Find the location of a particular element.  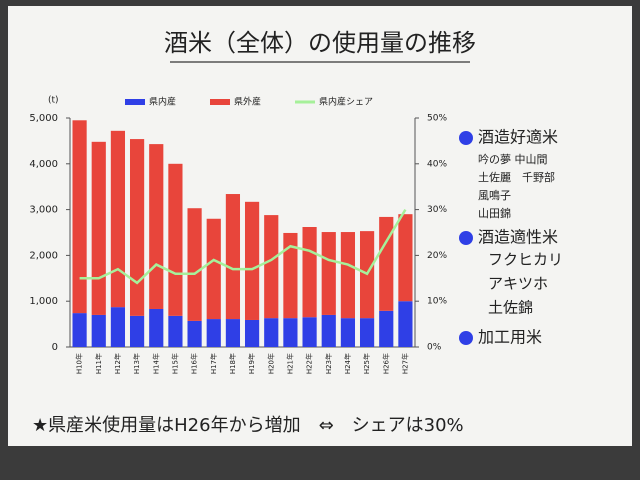

side-item: 土佐錦 is located at coordinates (510, 308).